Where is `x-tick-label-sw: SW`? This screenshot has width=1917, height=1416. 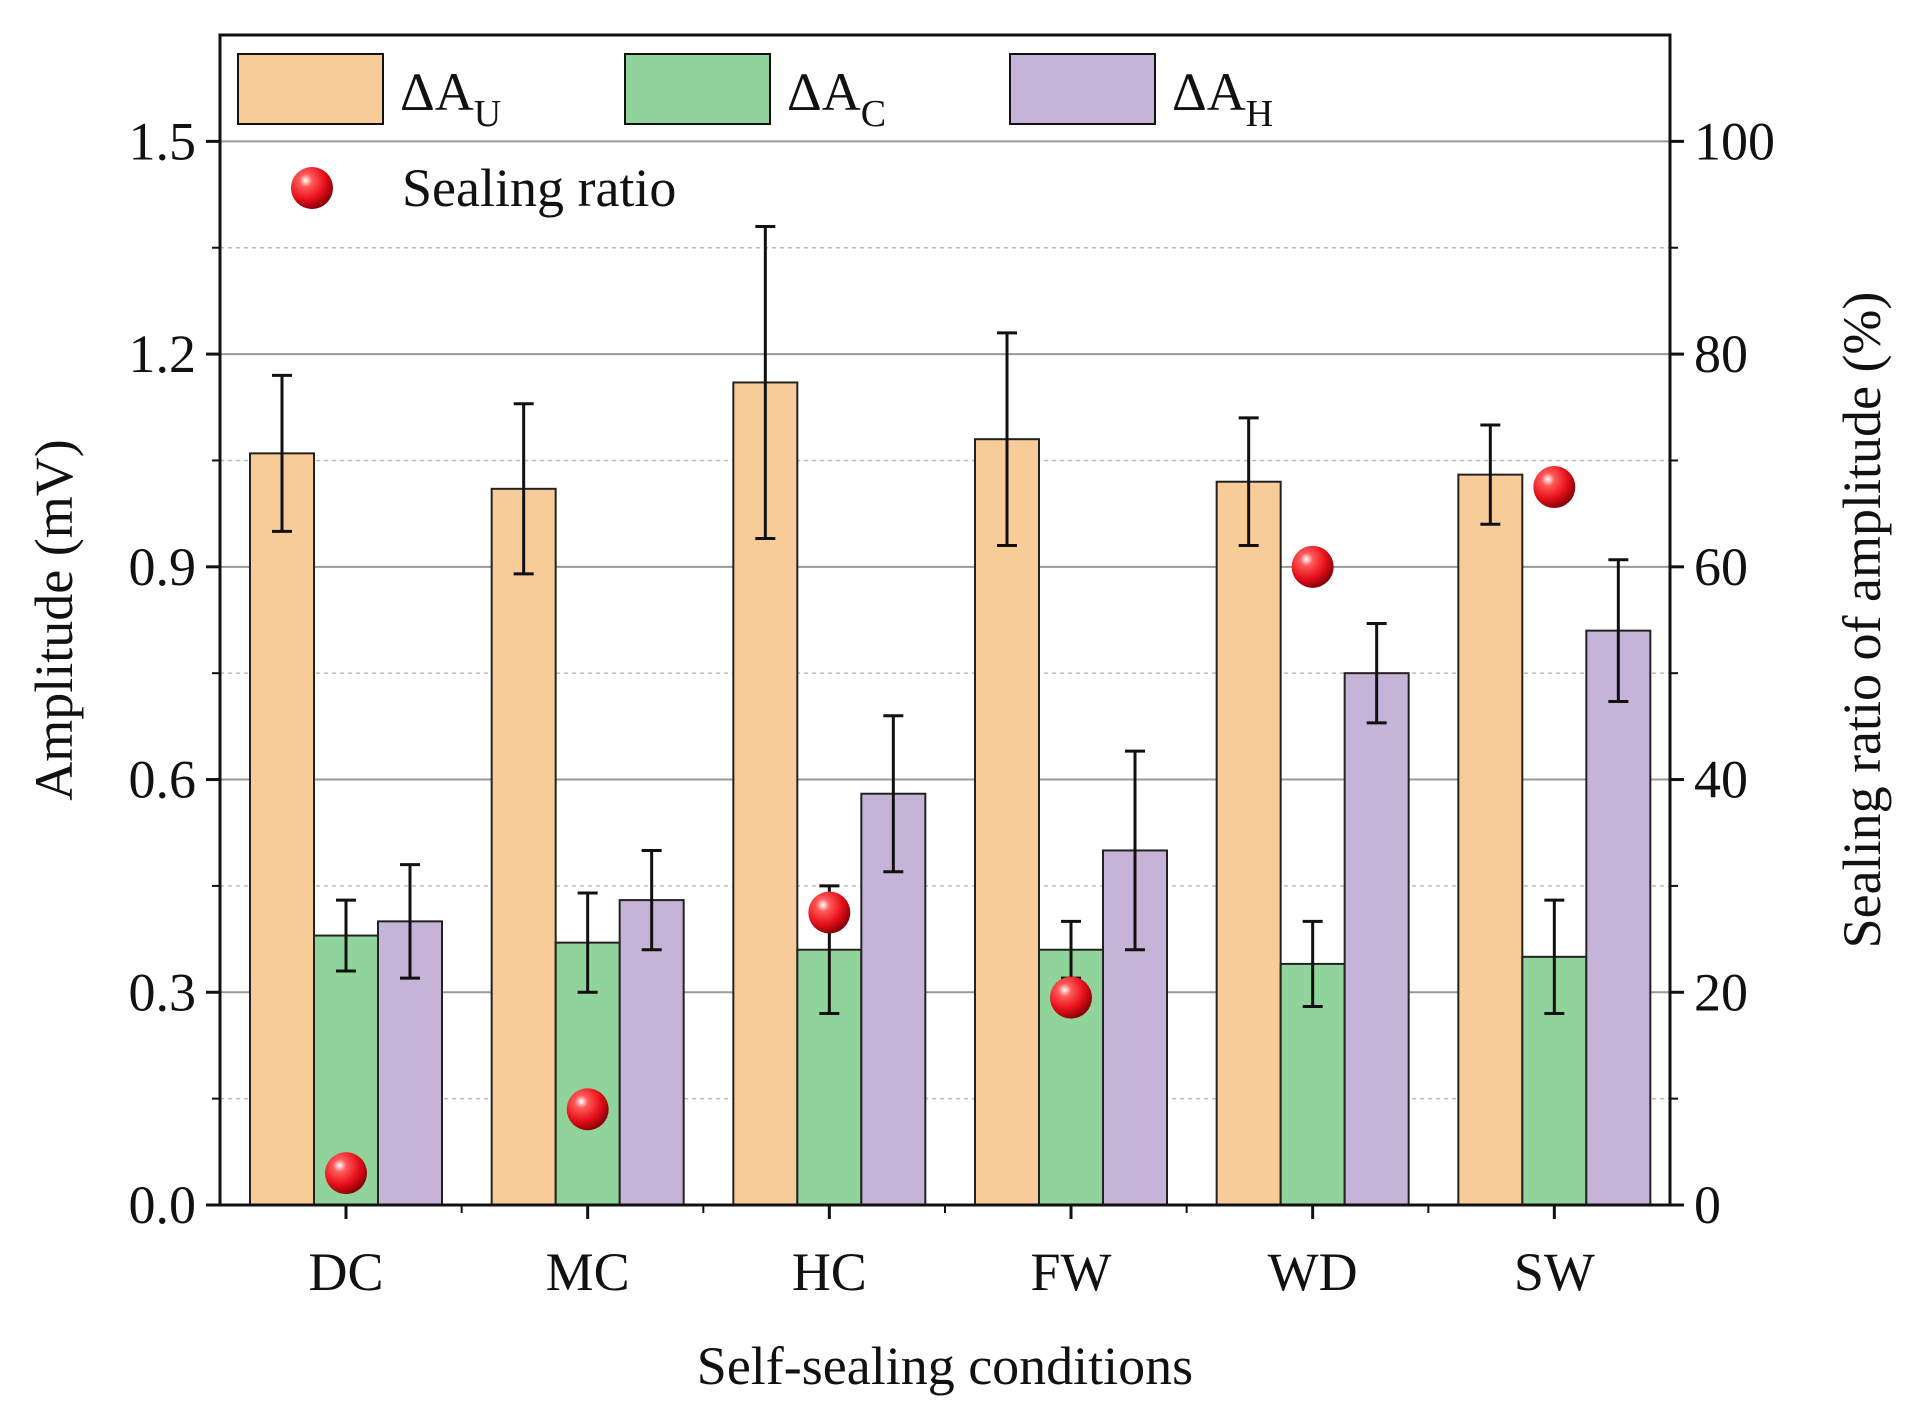
x-tick-label-sw: SW is located at coordinates (1554, 1272).